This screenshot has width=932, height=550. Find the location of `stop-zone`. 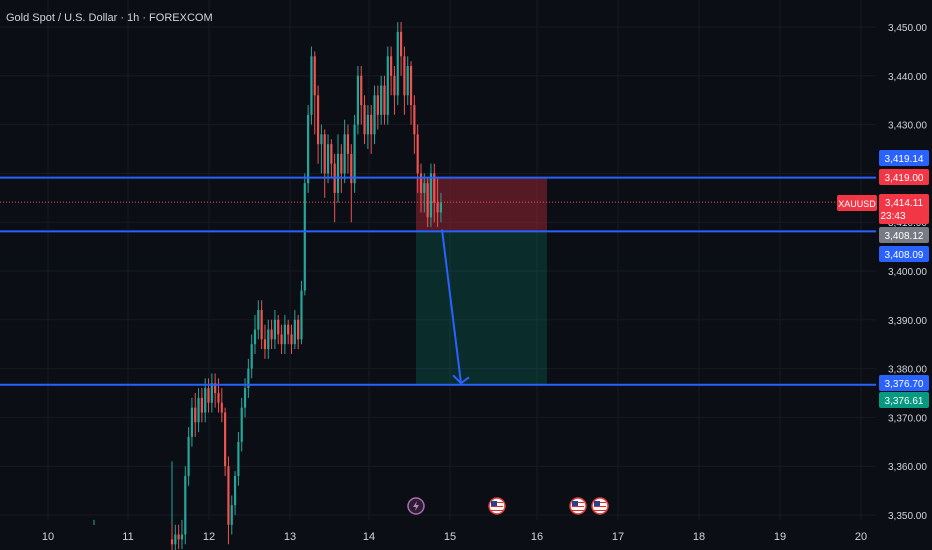

stop-zone is located at coordinates (481, 204).